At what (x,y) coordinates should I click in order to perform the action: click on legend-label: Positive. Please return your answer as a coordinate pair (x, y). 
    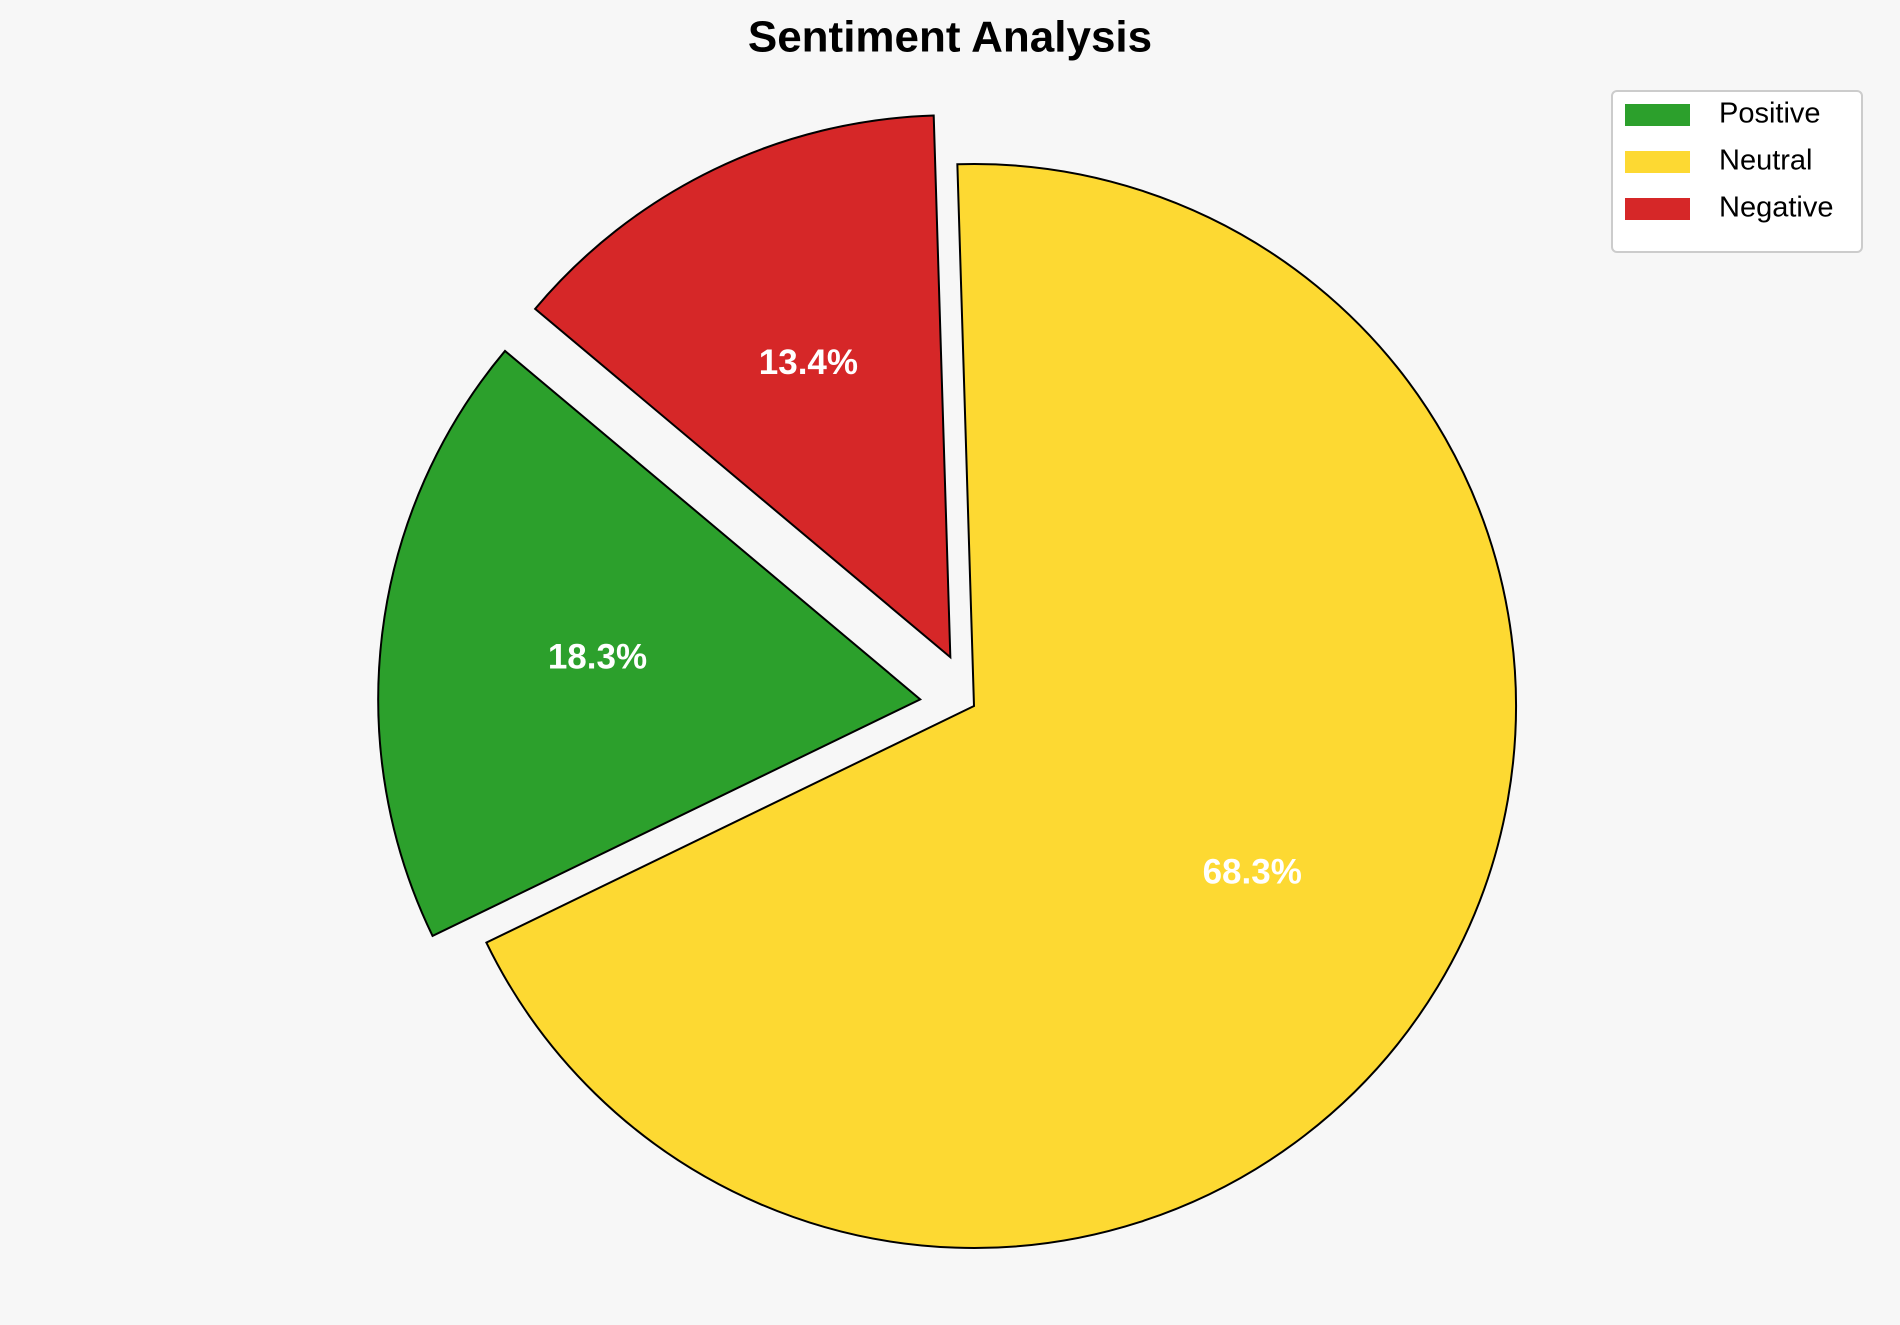
    Looking at the image, I should click on (1770, 114).